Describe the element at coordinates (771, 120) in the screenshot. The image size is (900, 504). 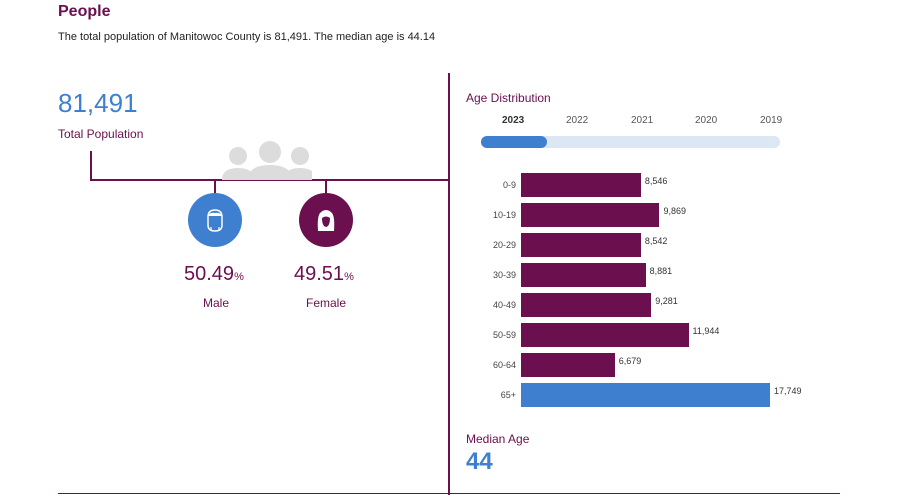
I see `year-tab-2019: 2019` at that location.